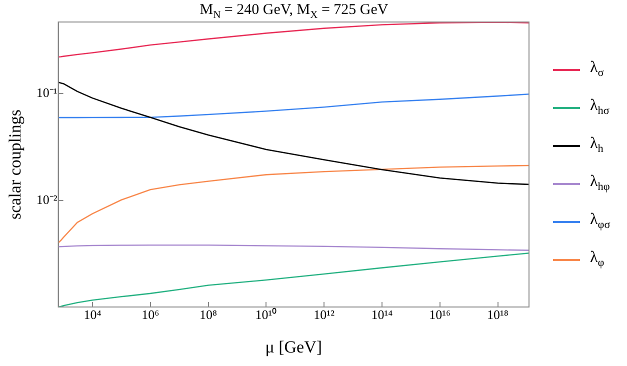  What do you see at coordinates (382, 314) in the screenshot?
I see `x-tick-label: 10¹⁴` at bounding box center [382, 314].